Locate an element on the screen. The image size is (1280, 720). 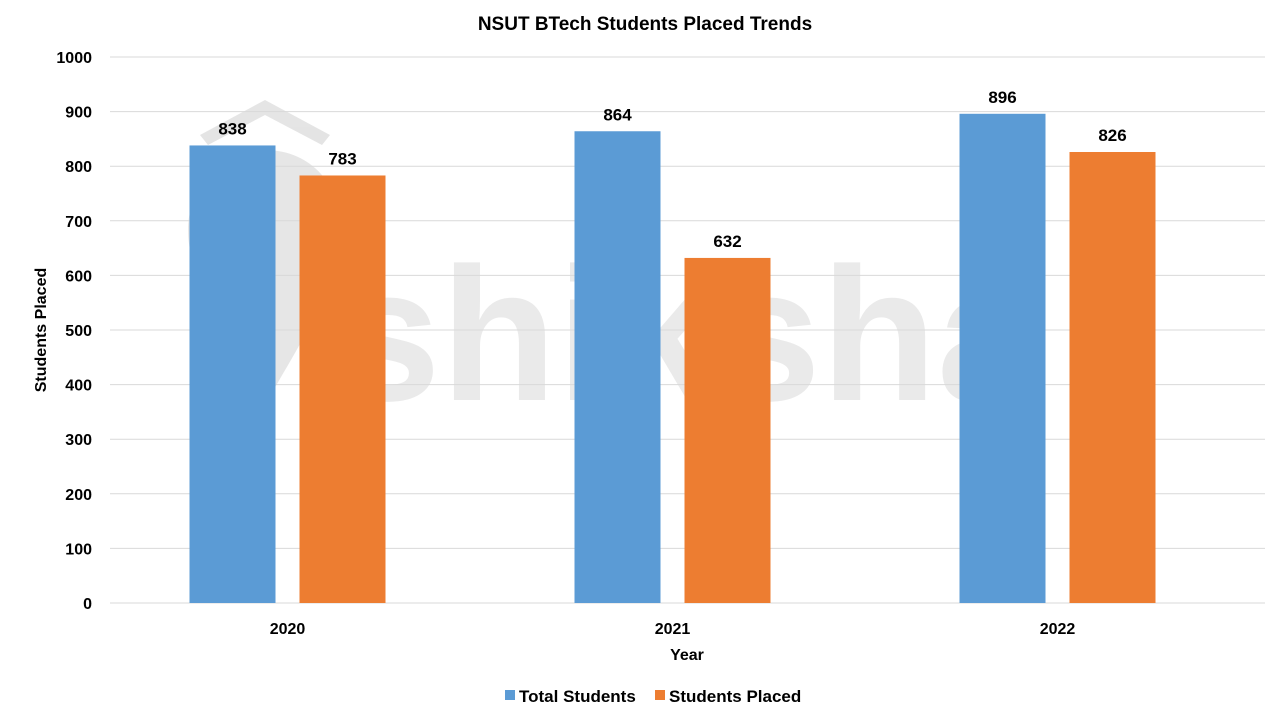
y-tick-label: 100 is located at coordinates (78, 549).